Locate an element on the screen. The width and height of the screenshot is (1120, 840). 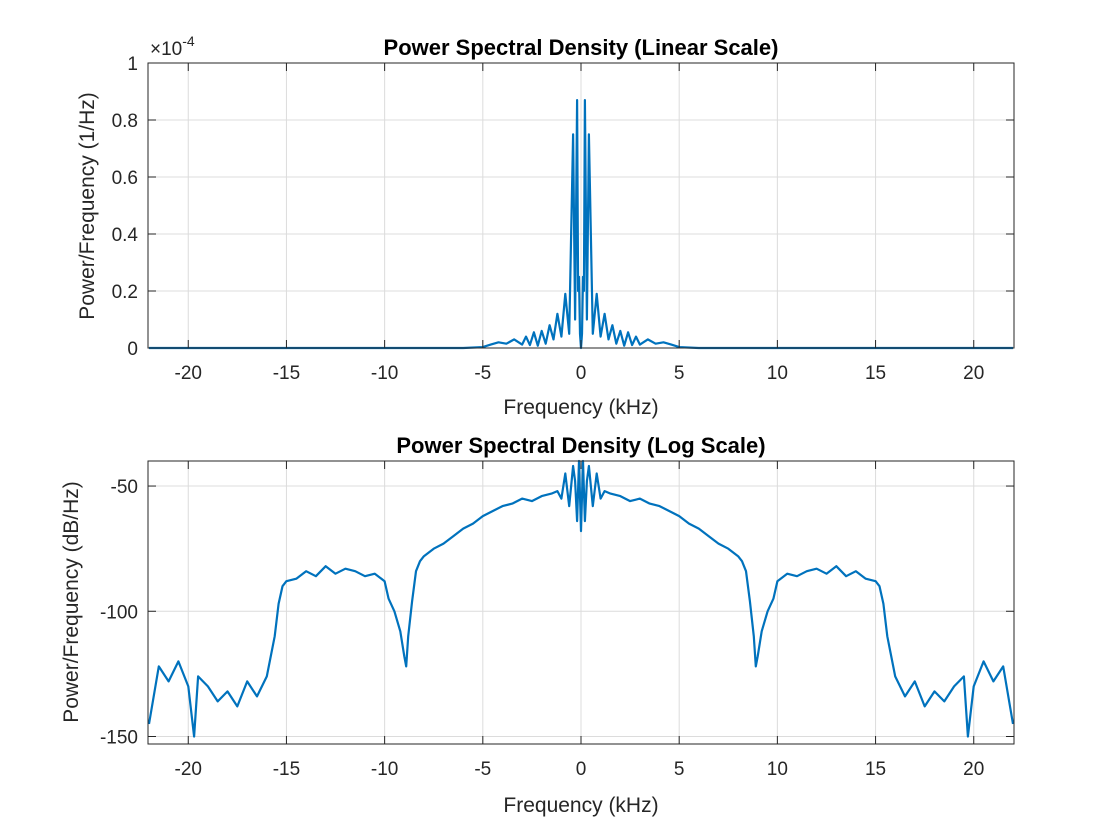
linear-plot-y-tick-label: 0.6 is located at coordinates (125, 178).